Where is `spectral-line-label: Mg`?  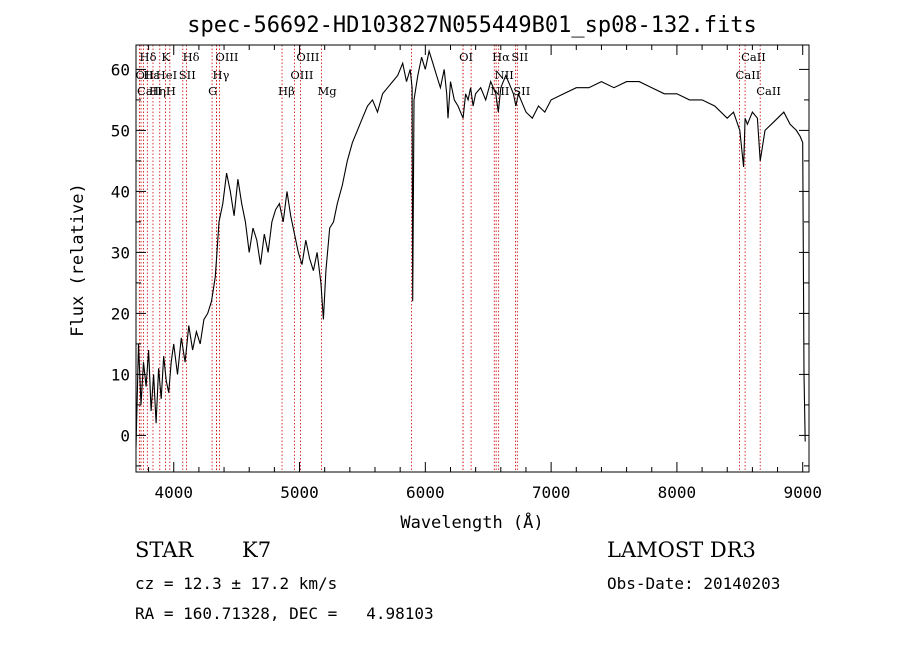 spectral-line-label: Mg is located at coordinates (328, 91).